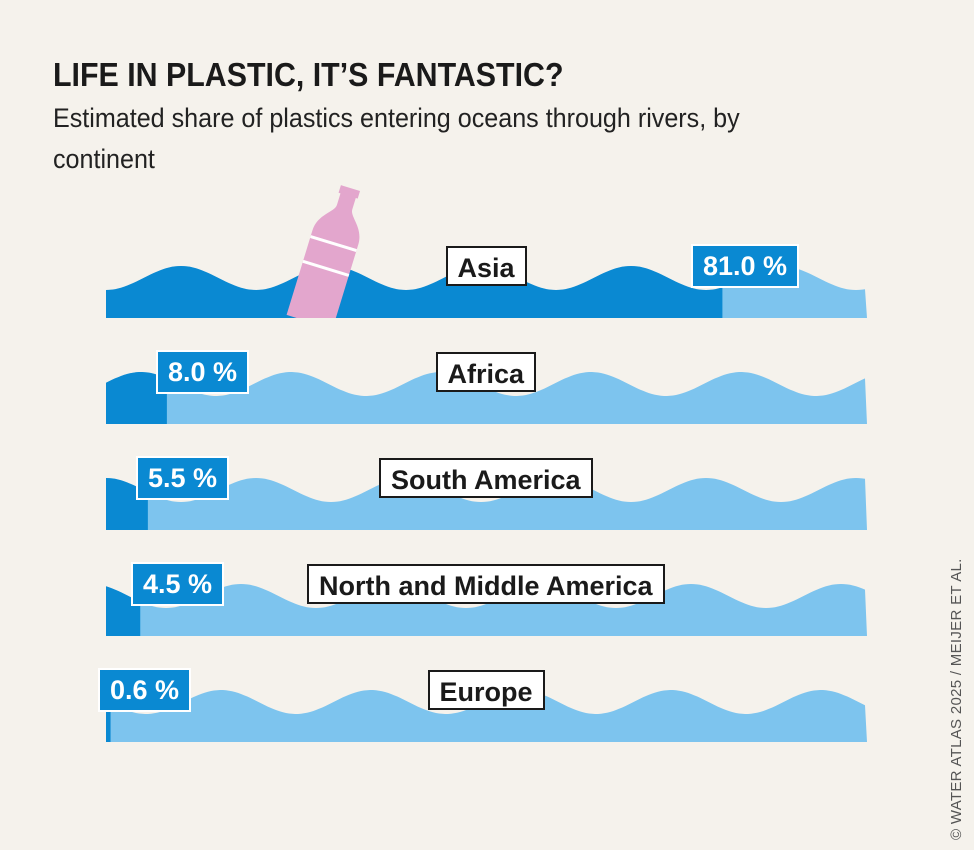 The image size is (974, 850). I want to click on continent-label: Europe, so click(486, 690).